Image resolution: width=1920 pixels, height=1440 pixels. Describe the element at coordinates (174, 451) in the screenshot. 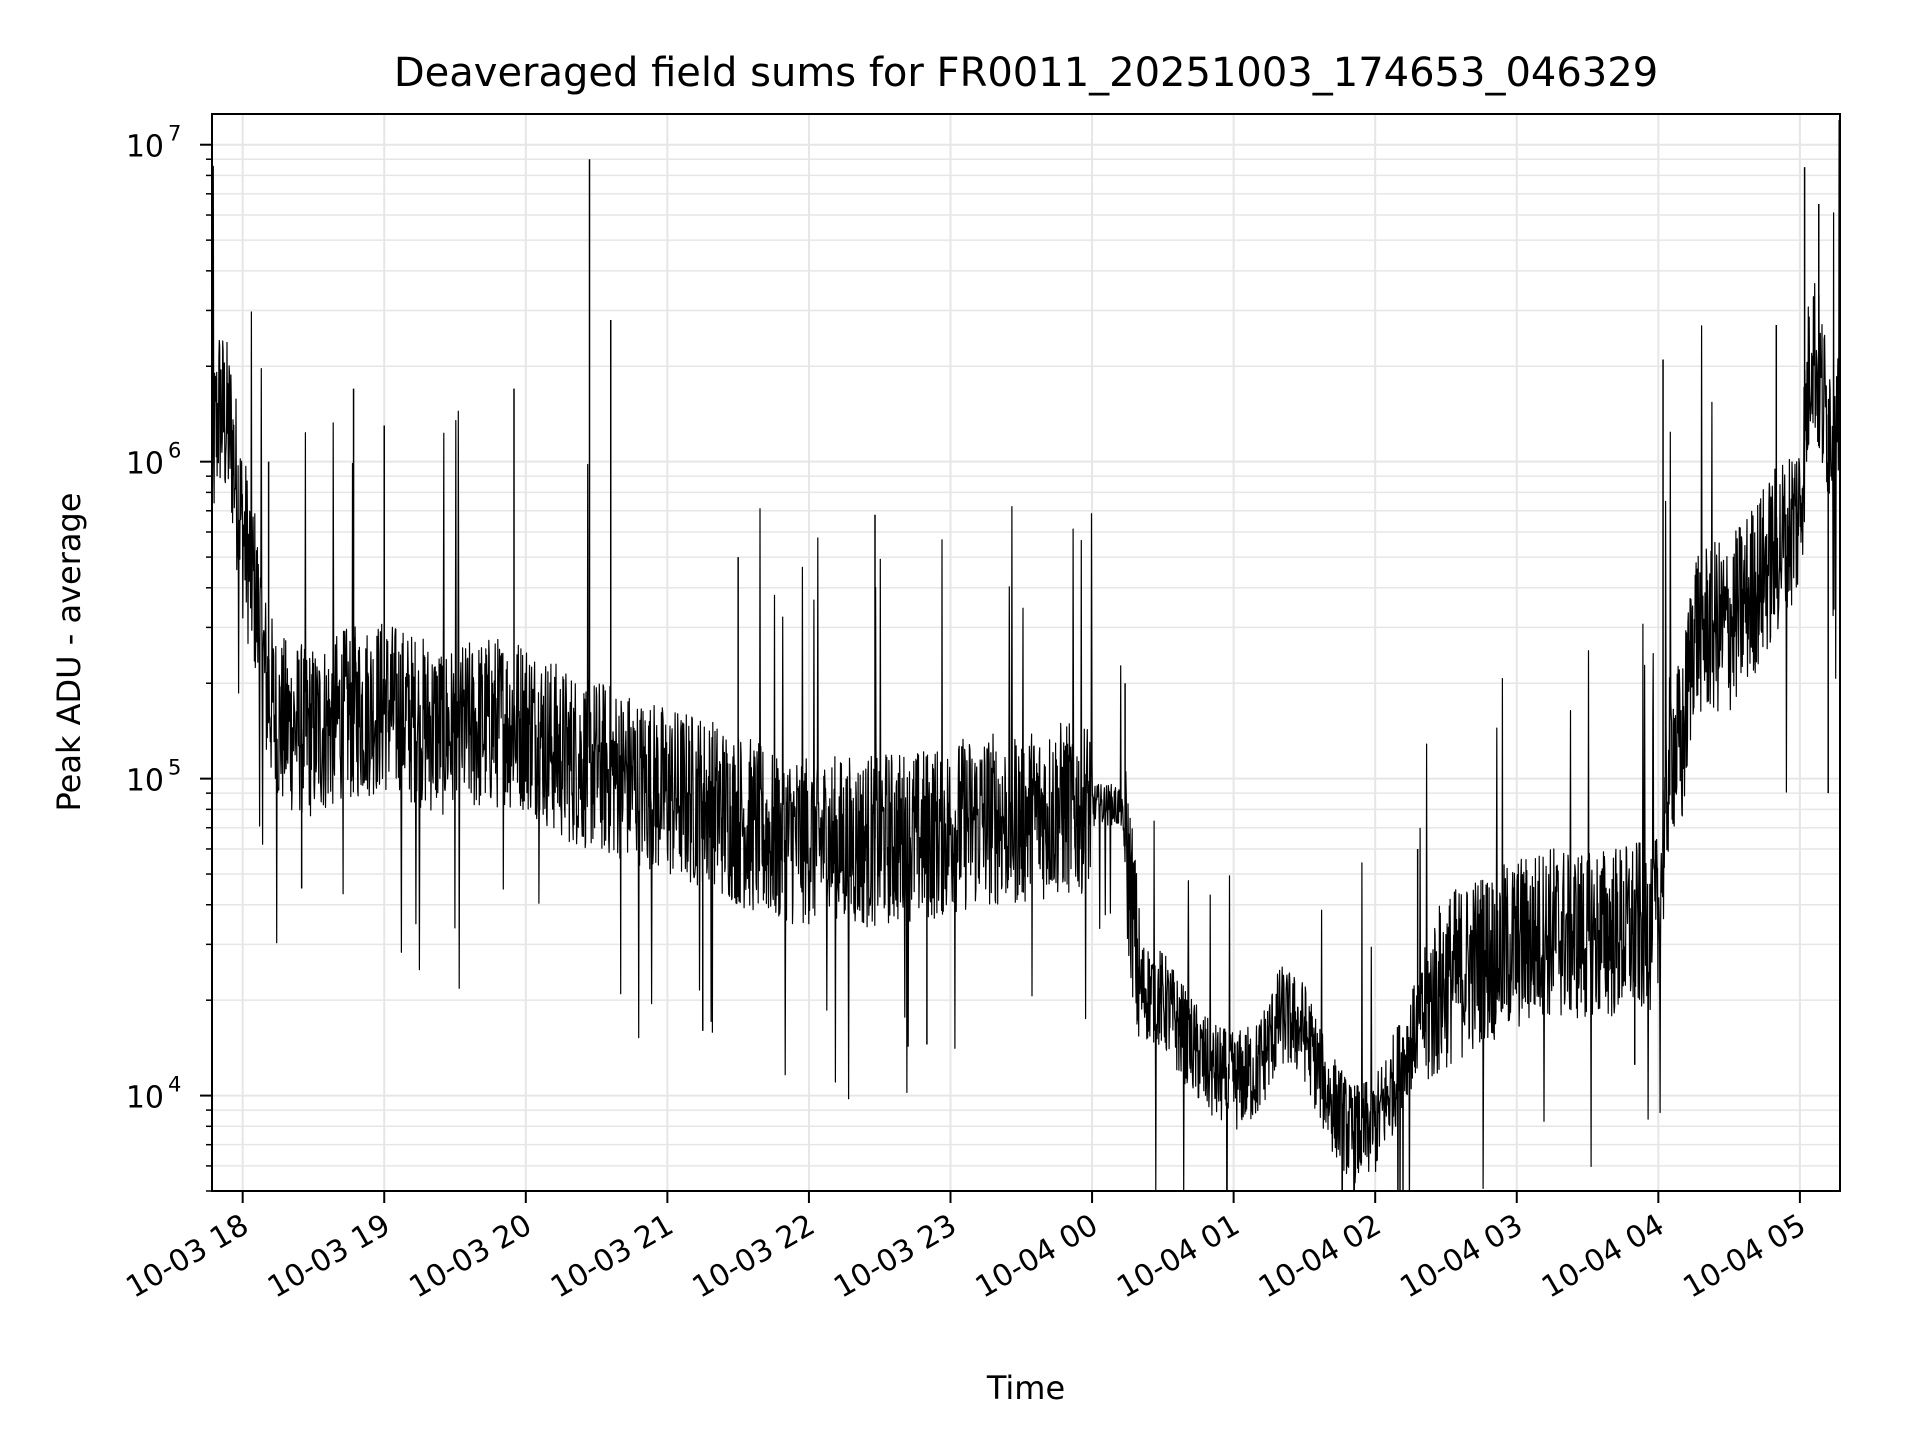

I see `y-tick-exponent: 6` at that location.